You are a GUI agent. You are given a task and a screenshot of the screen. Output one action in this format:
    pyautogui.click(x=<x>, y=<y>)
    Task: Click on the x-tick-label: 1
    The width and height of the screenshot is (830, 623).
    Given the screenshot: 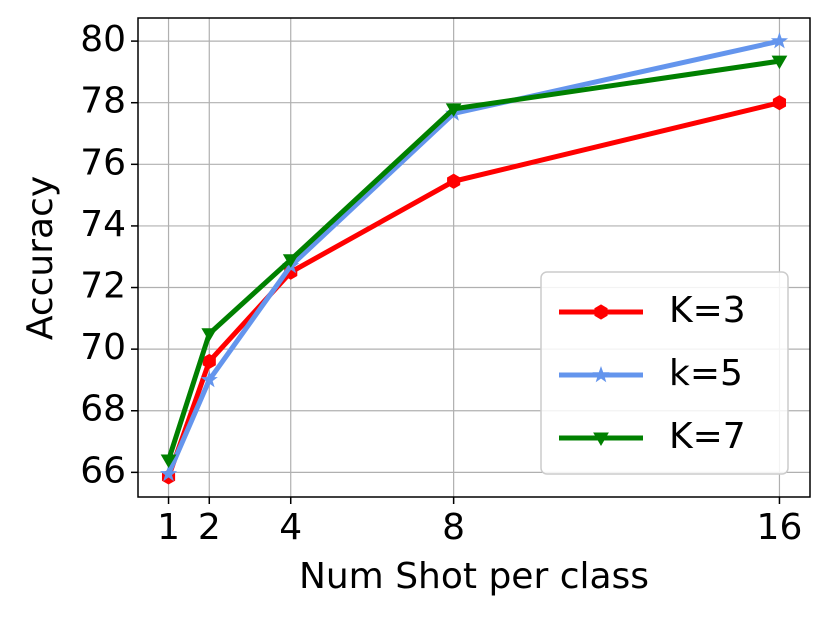 What is the action you would take?
    pyautogui.click(x=168, y=527)
    